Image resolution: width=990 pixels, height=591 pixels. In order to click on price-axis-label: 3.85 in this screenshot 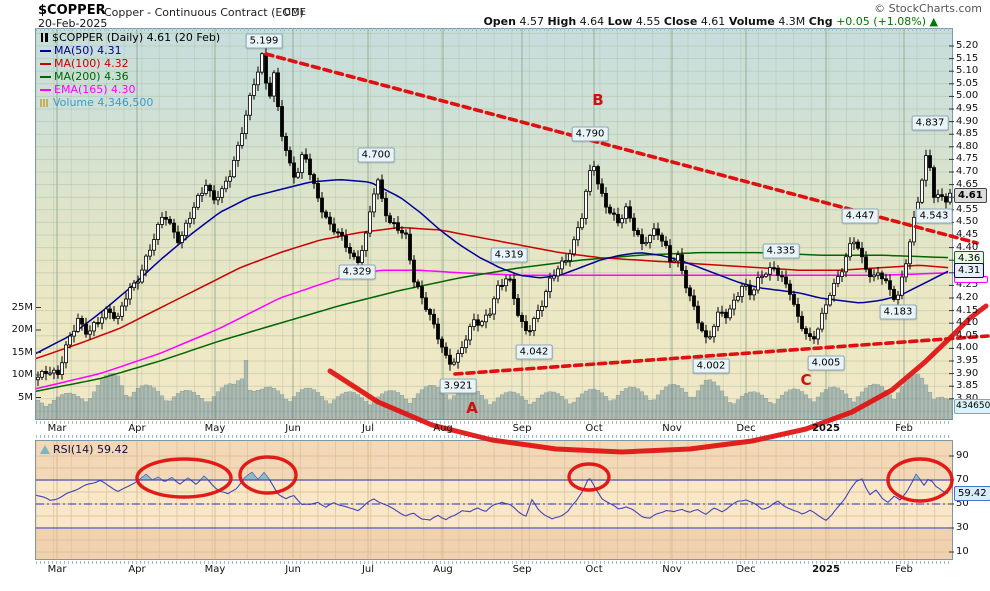, I will do `click(967, 386)`.